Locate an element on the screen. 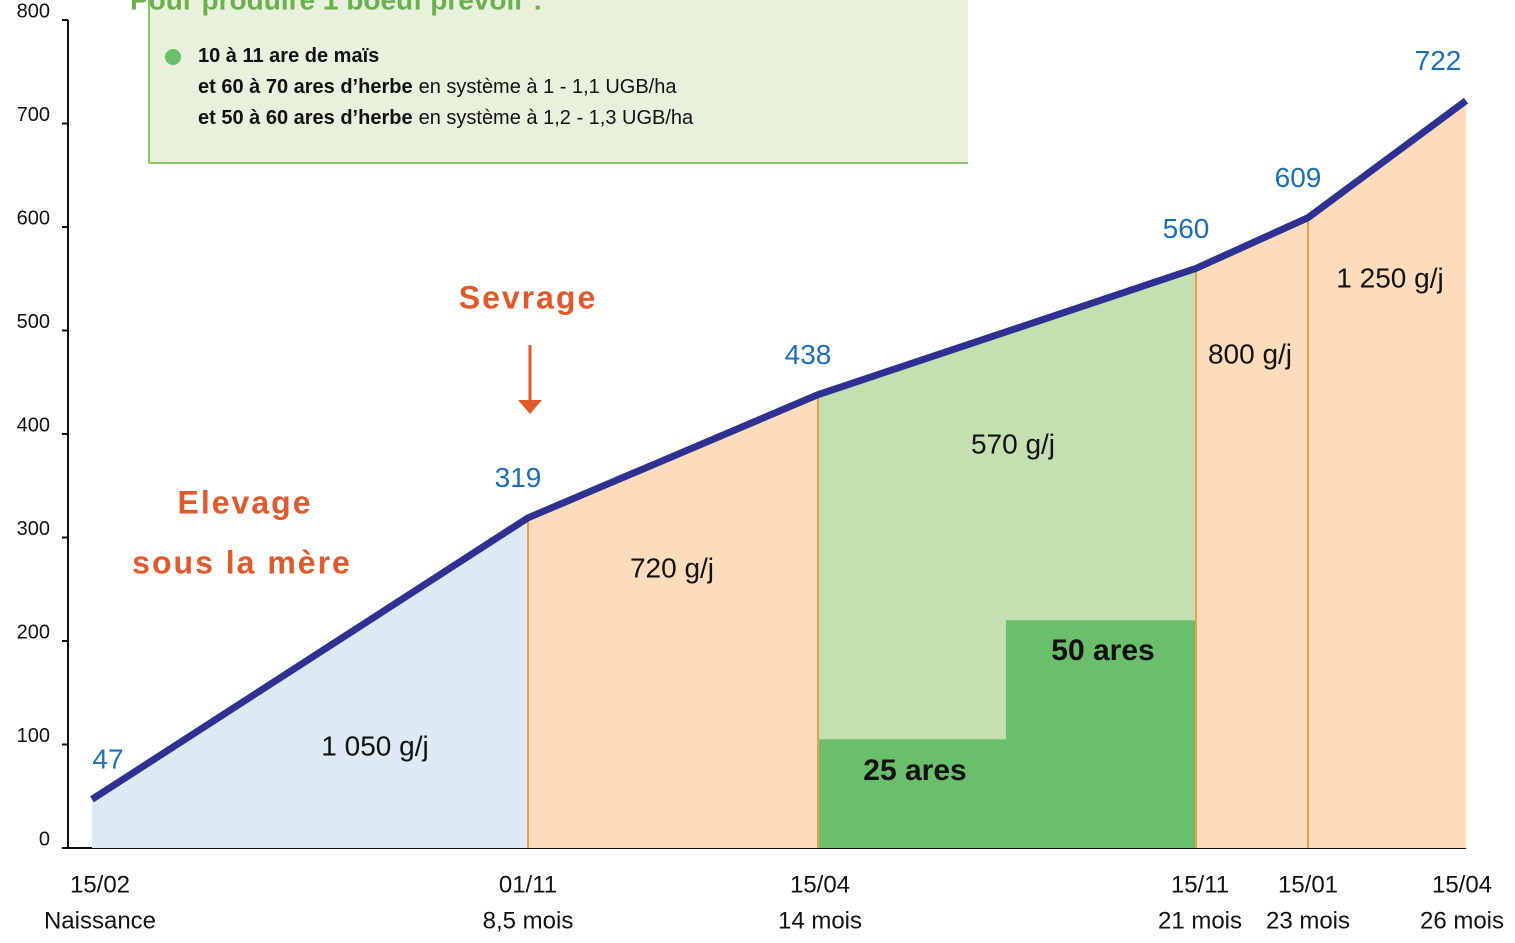 The width and height of the screenshot is (1515, 943). segment-label: 1 250 g/j is located at coordinates (1389, 277).